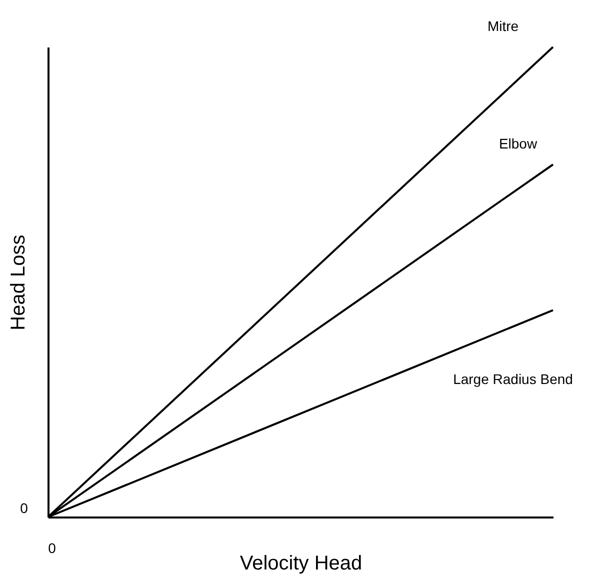  What do you see at coordinates (19, 282) in the screenshot?
I see `y-axis-title: Head Loss` at bounding box center [19, 282].